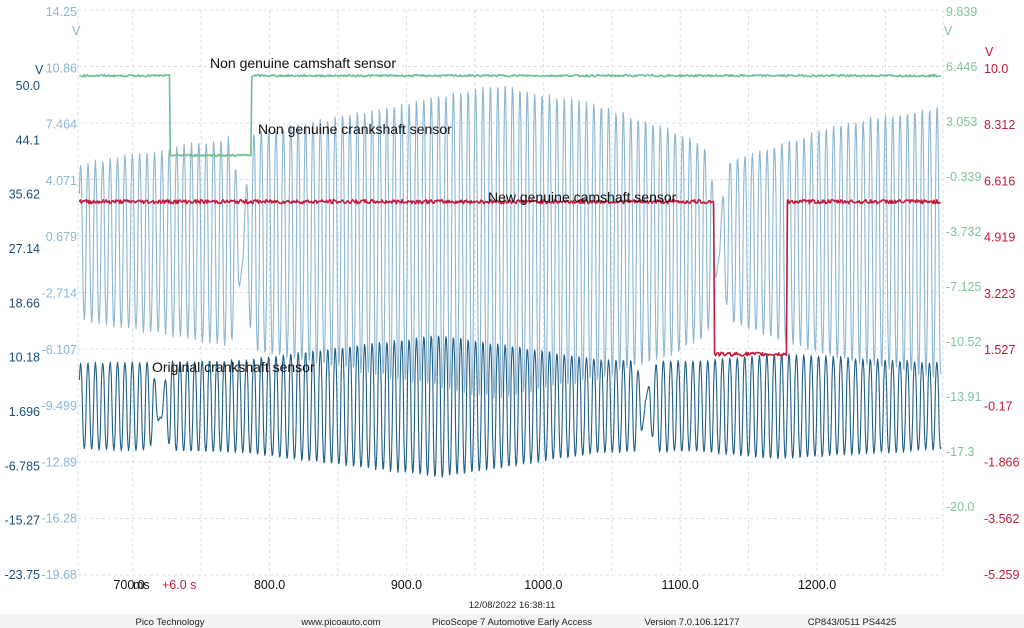 Image resolution: width=1024 pixels, height=628 pixels. I want to click on tick-label: 9.839, so click(961, 12).